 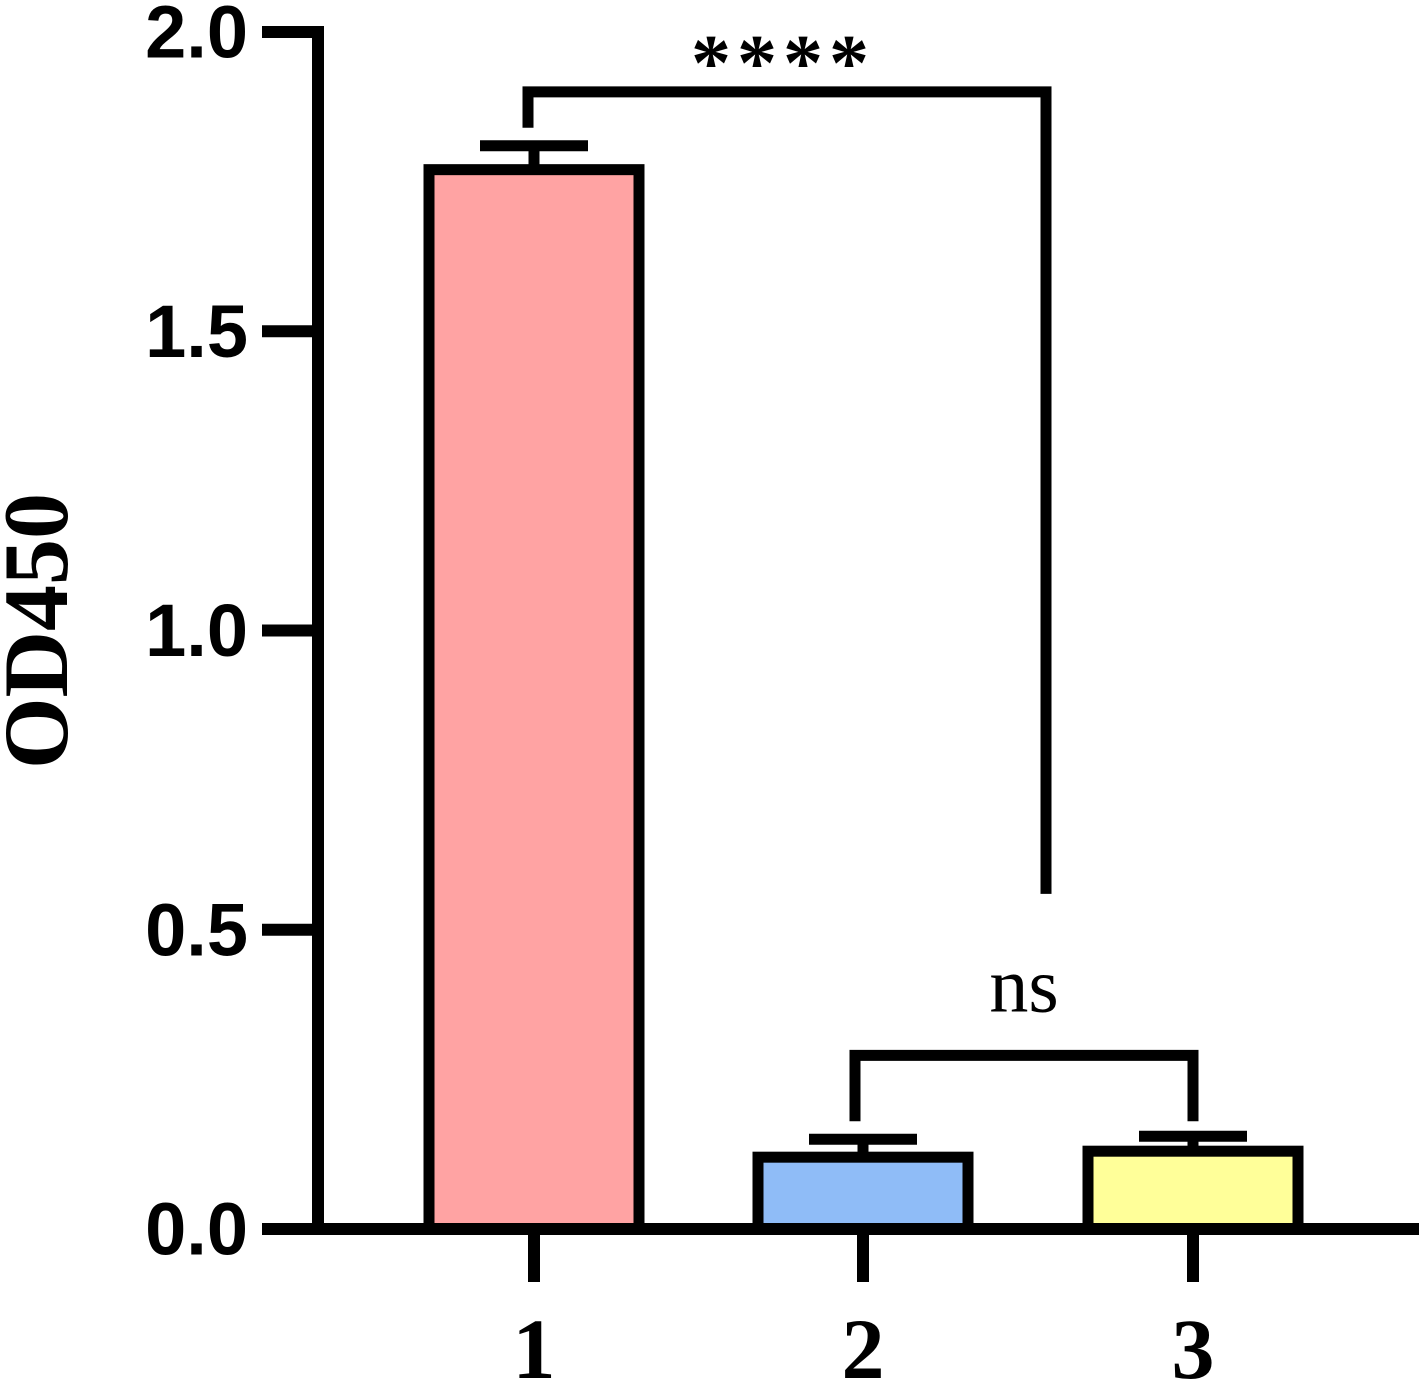 What do you see at coordinates (1024, 1085) in the screenshot?
I see `significance-bracket` at bounding box center [1024, 1085].